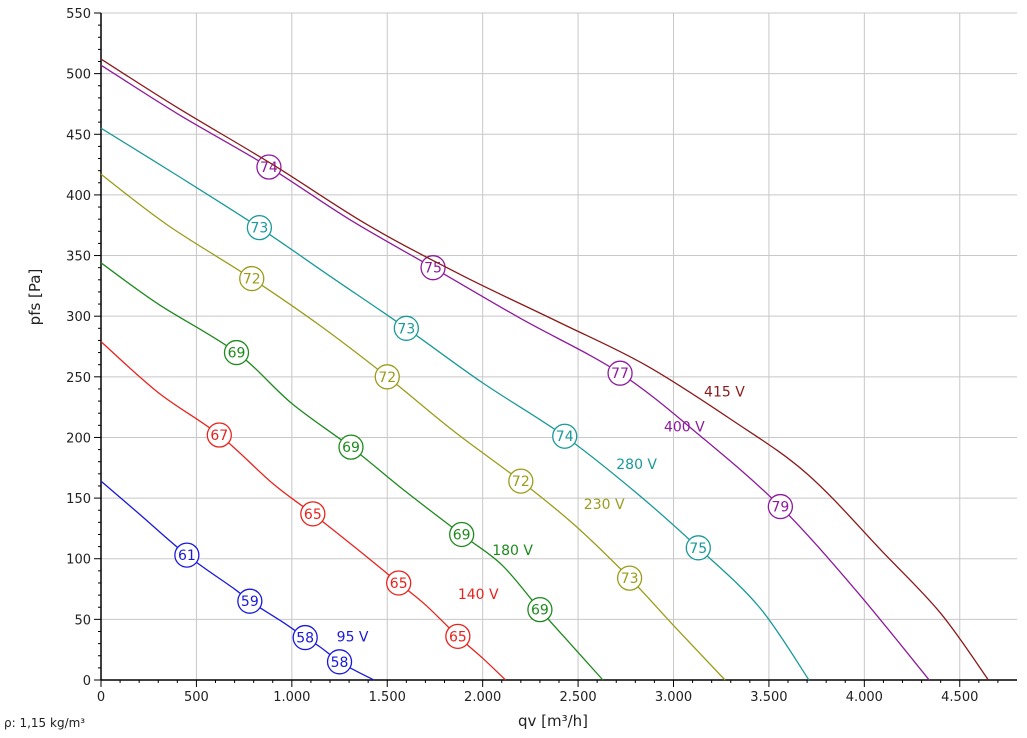  I want to click on x-tick-label: 500, so click(196, 697).